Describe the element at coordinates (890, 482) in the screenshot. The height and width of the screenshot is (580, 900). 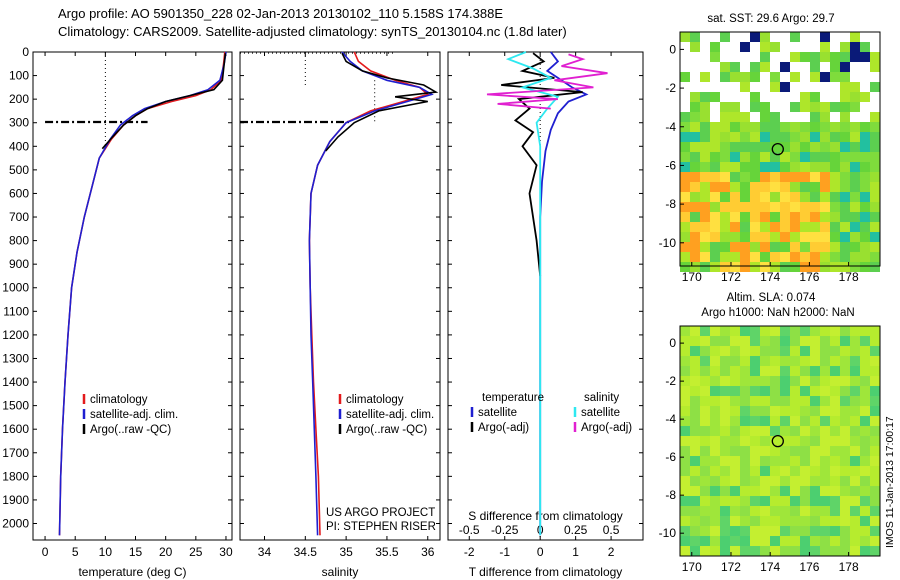
I see `imos-timestamp: IMOS 11-Jan-2013 17:00:17` at that location.